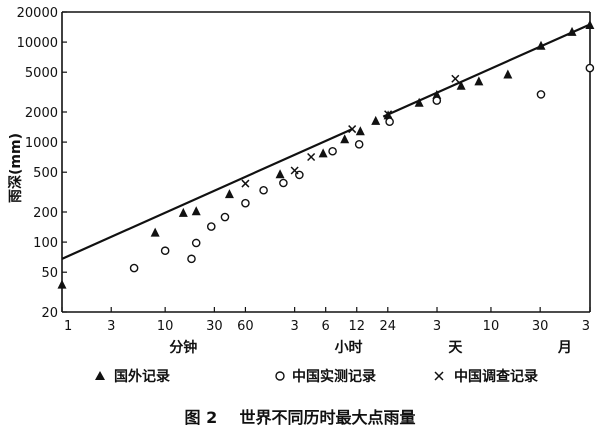 The width and height of the screenshot is (600, 444). Describe the element at coordinates (45, 213) in the screenshot. I see `y-tick-label: 200` at that location.